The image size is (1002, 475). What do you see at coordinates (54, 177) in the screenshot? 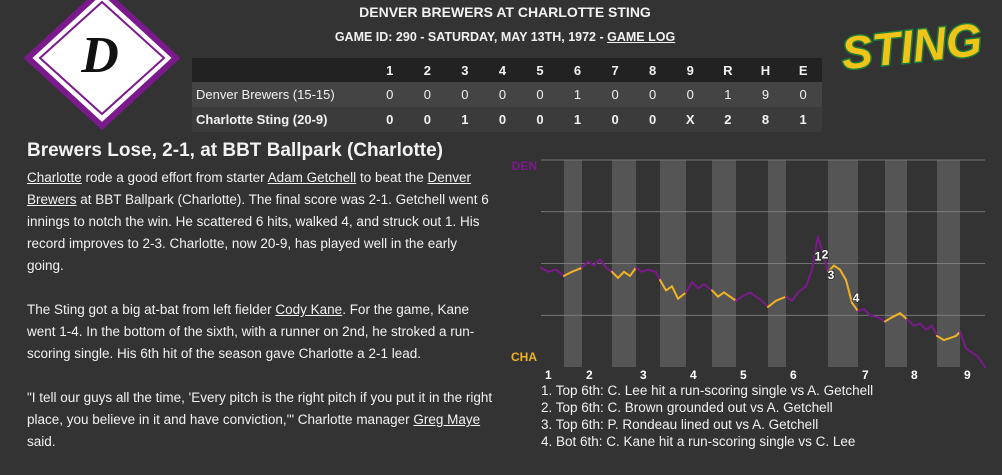
I see `link: Charlotte` at bounding box center [54, 177].